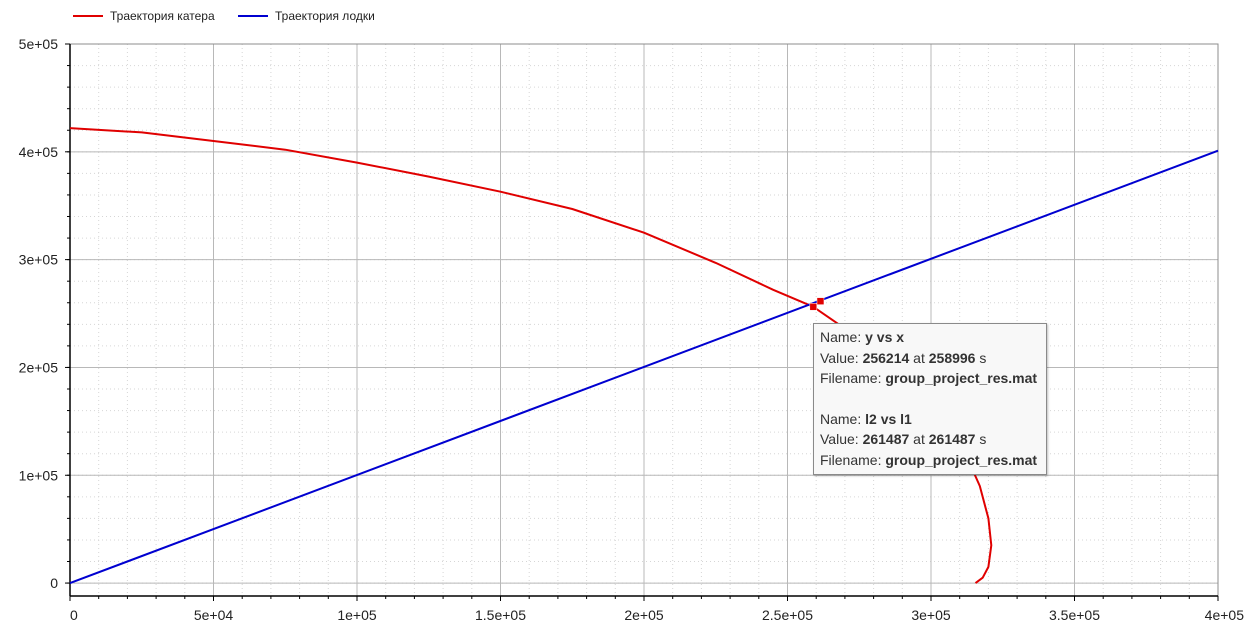 The width and height of the screenshot is (1247, 630). What do you see at coordinates (885, 337) in the screenshot?
I see `tooltip-series-name: y vs x` at bounding box center [885, 337].